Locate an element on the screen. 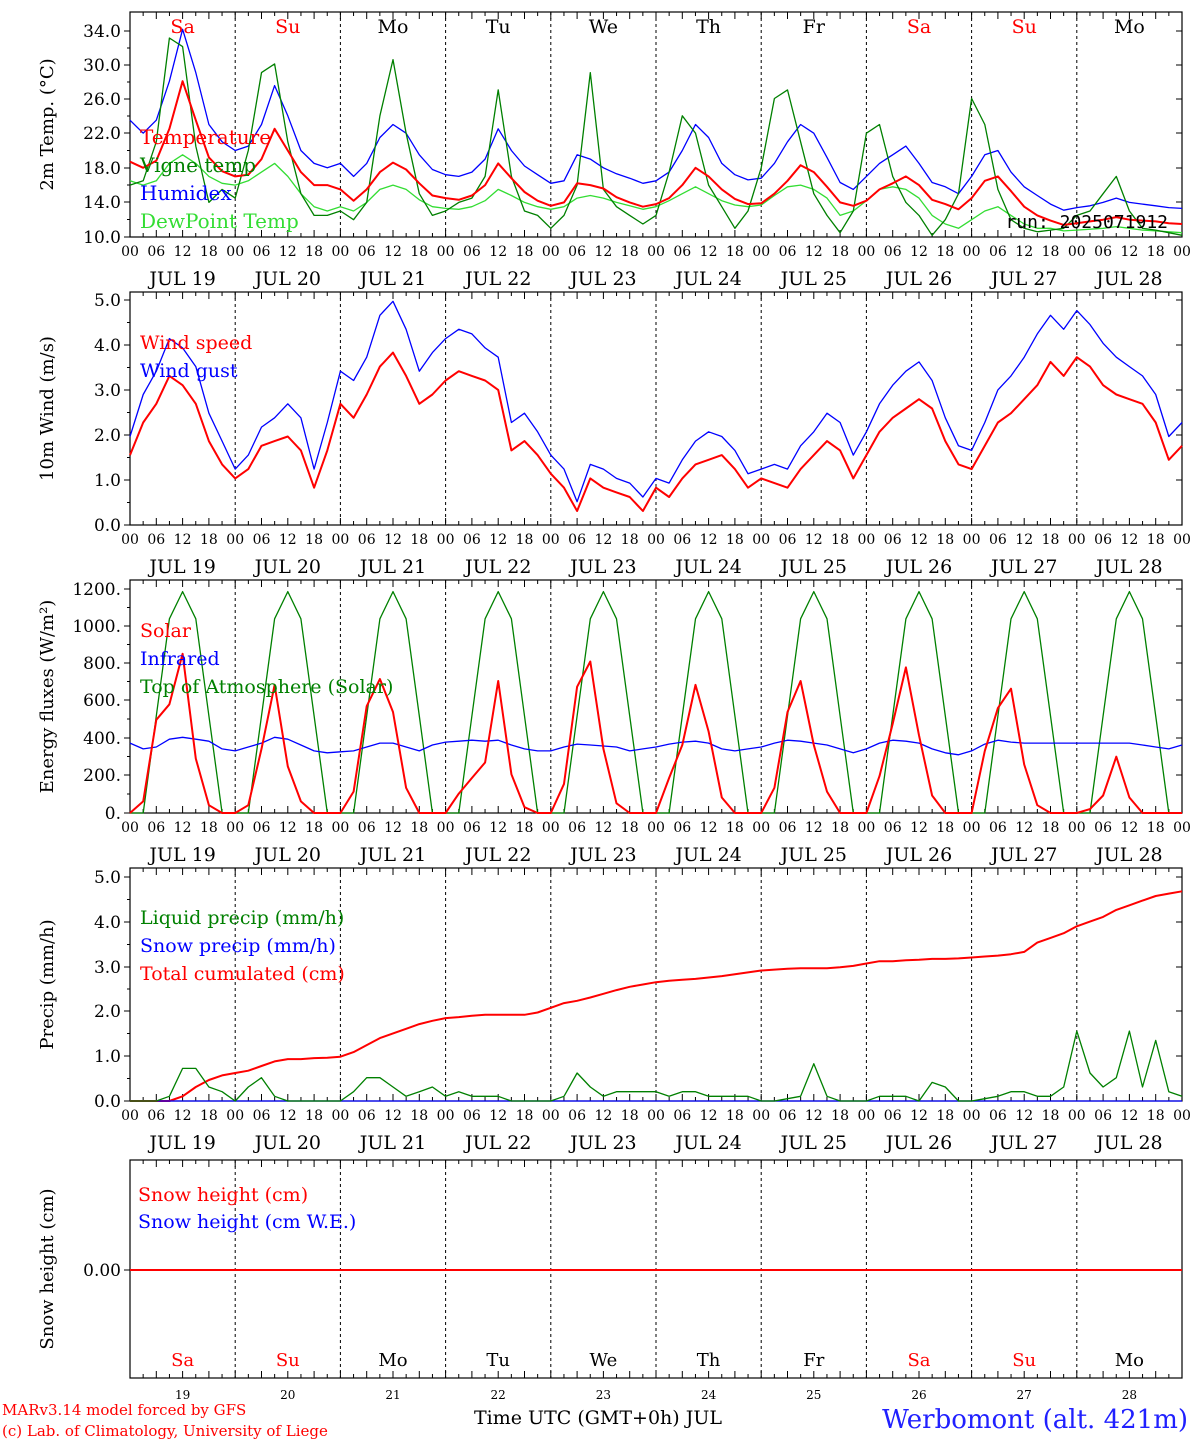 This screenshot has height=1440, width=1194. y-tick-label: 4.0 is located at coordinates (107, 346).